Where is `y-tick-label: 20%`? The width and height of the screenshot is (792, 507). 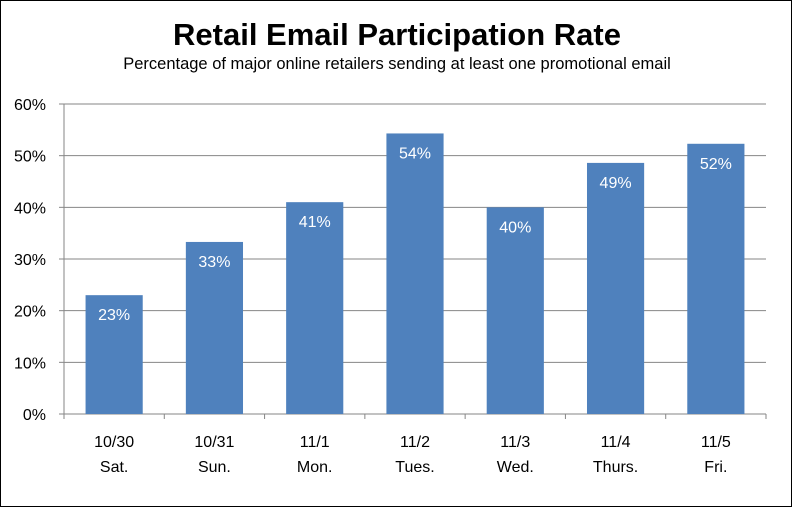 y-tick-label: 20% is located at coordinates (30, 312).